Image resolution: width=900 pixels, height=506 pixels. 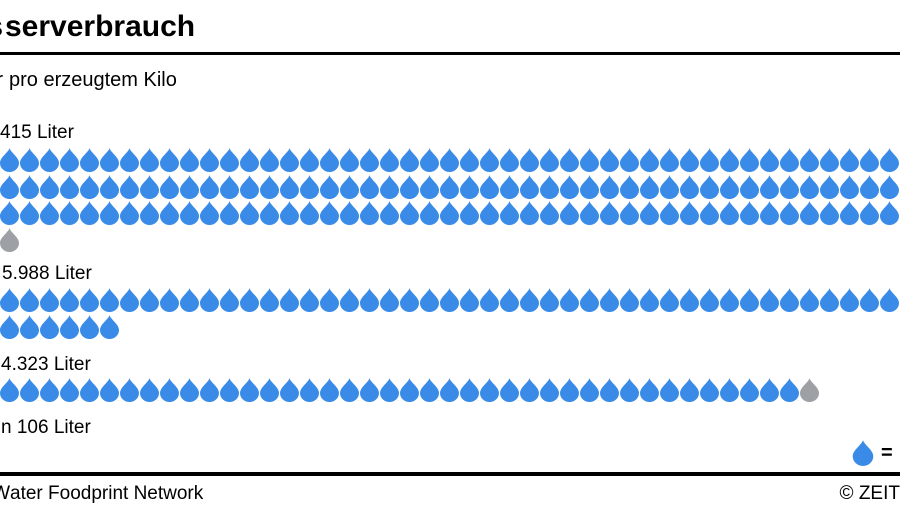 I want to click on group-1-value-label: 415 Liter, so click(x=37, y=132).